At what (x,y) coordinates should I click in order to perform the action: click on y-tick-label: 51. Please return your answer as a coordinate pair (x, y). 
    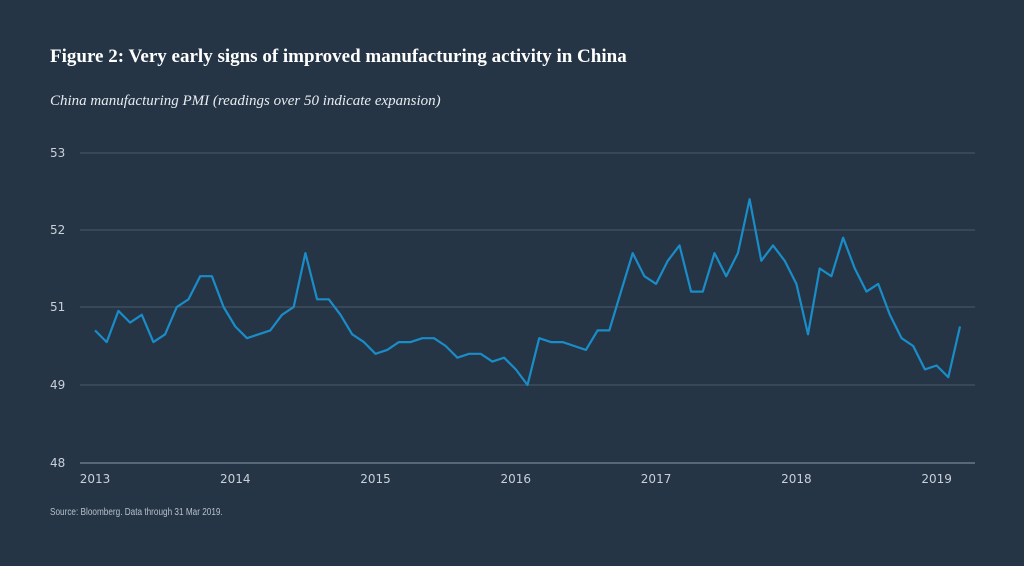
    Looking at the image, I should click on (57, 307).